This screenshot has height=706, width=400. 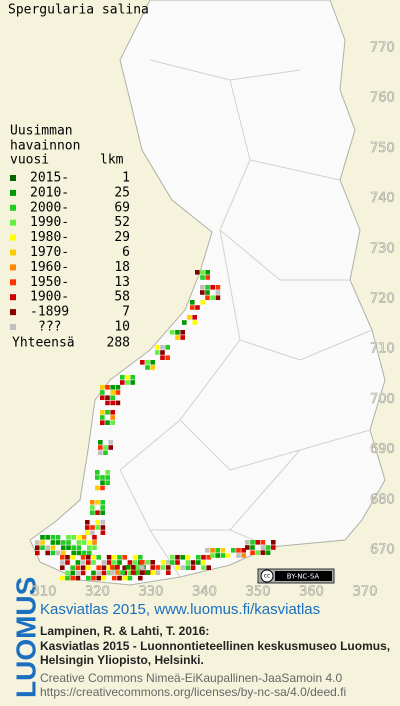 I want to click on citation: Helsingin Yliopisto, Helsinki., so click(x=122, y=660).